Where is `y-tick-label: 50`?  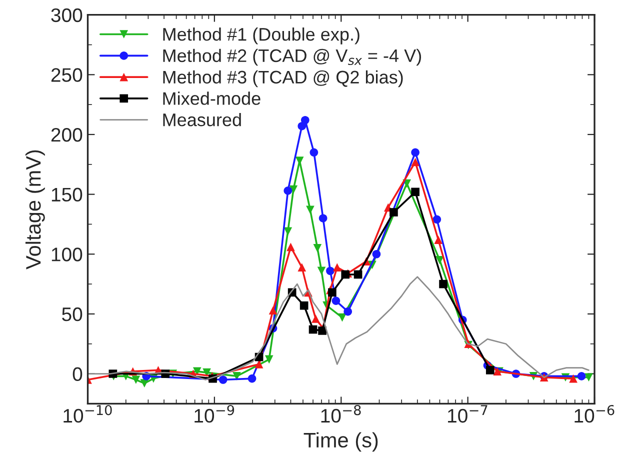
y-tick-label: 50 is located at coordinates (72, 314).